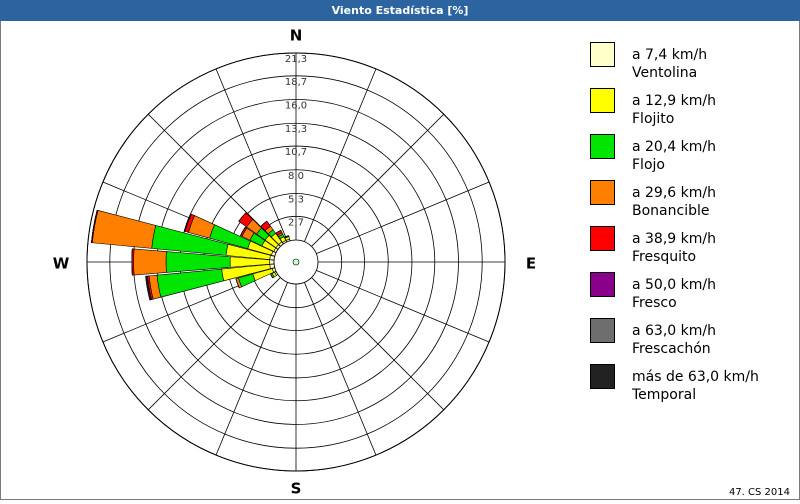 The image size is (800, 504). What do you see at coordinates (296, 176) in the screenshot?
I see `ring-label: 8,0` at bounding box center [296, 176].